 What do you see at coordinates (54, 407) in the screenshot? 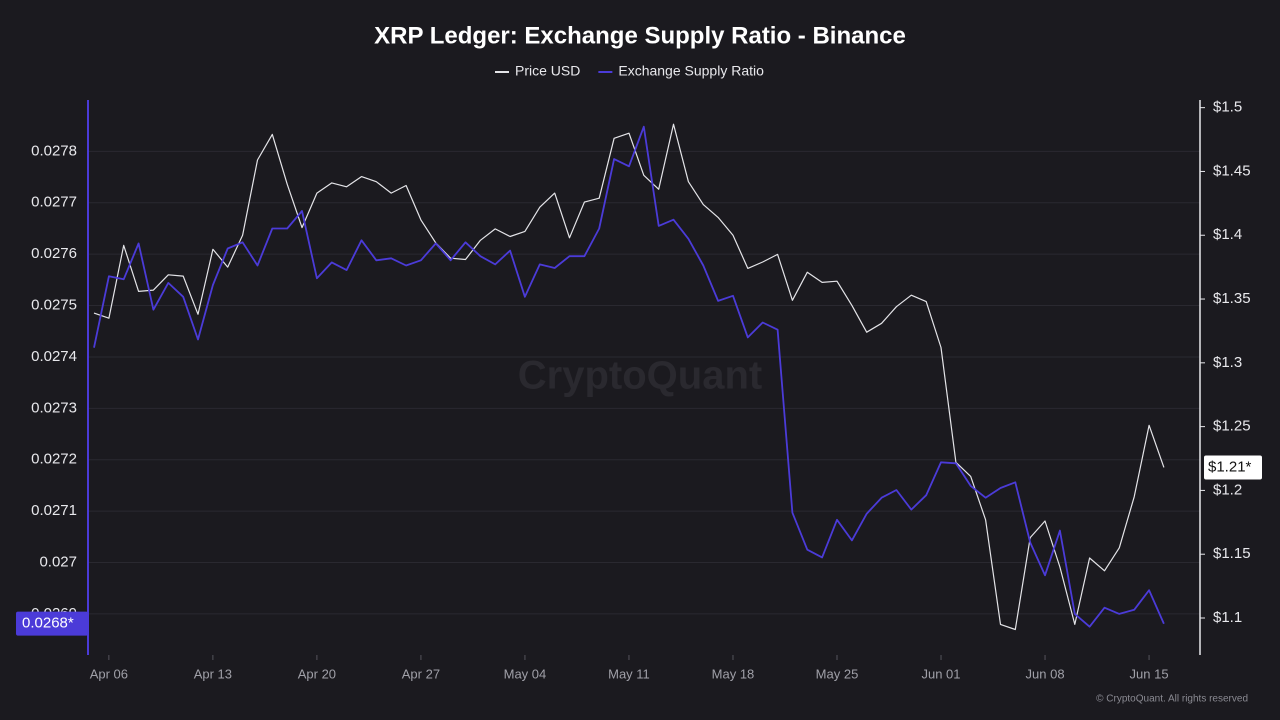
I see `y-tick-label: 0.0273` at bounding box center [54, 407].